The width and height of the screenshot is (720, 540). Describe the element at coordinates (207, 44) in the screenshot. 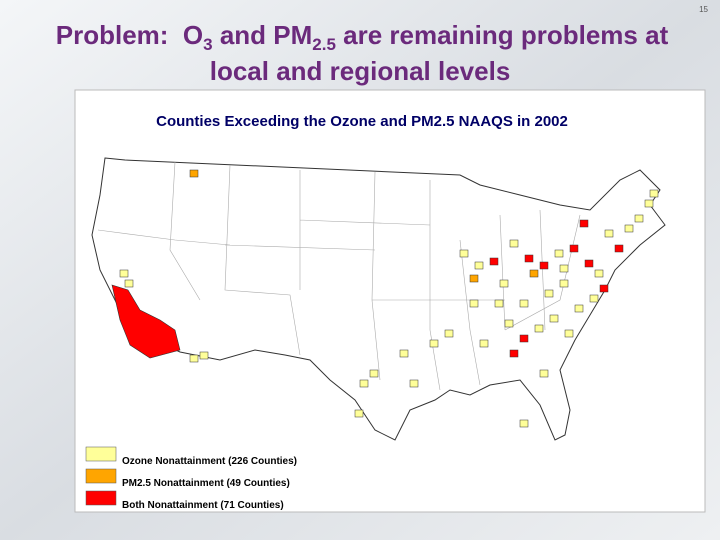

I see `title-subscript: 3` at that location.